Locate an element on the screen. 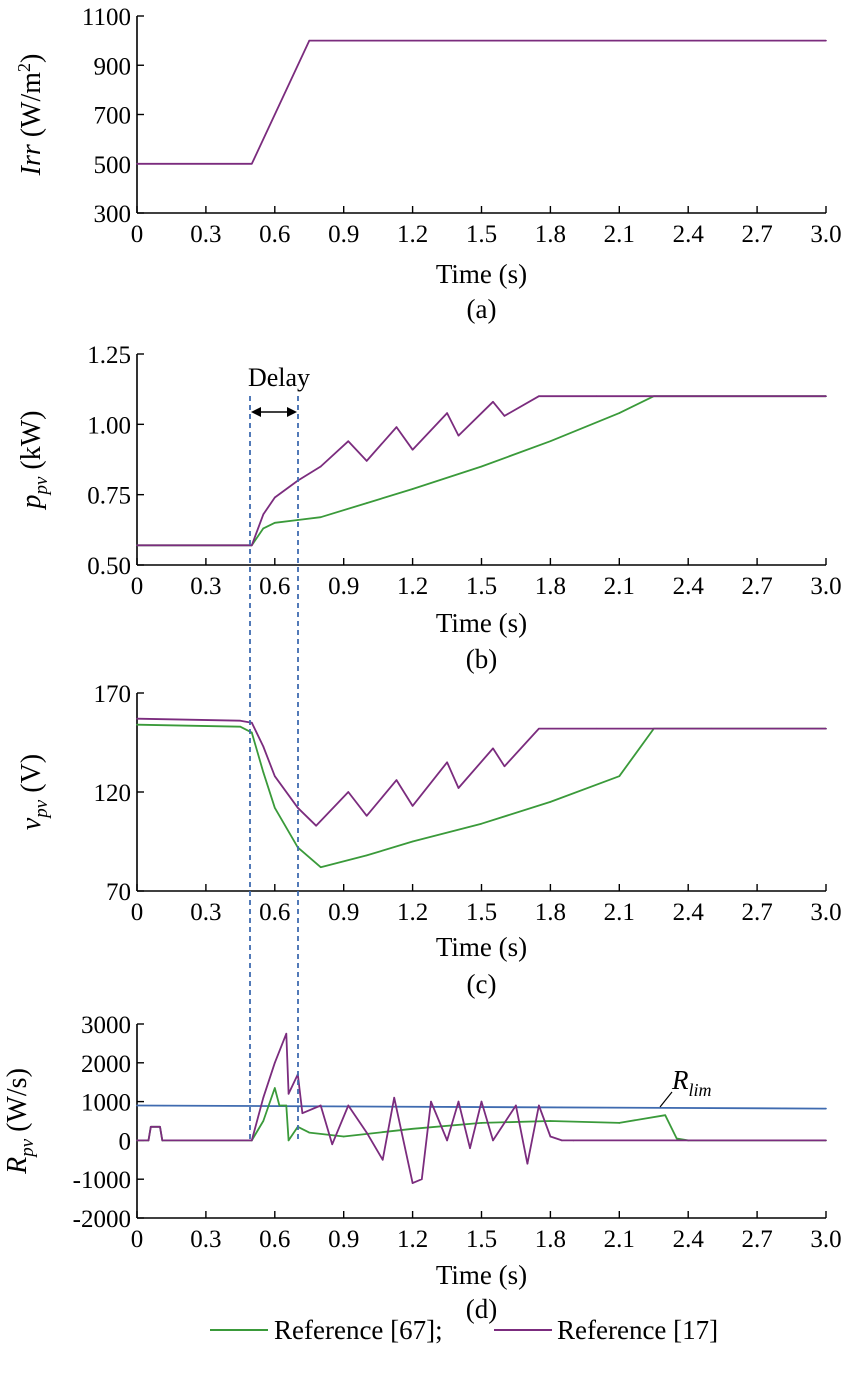 The width and height of the screenshot is (847, 1373). y-axis-label: ppv (kW) is located at coordinates (34, 460).